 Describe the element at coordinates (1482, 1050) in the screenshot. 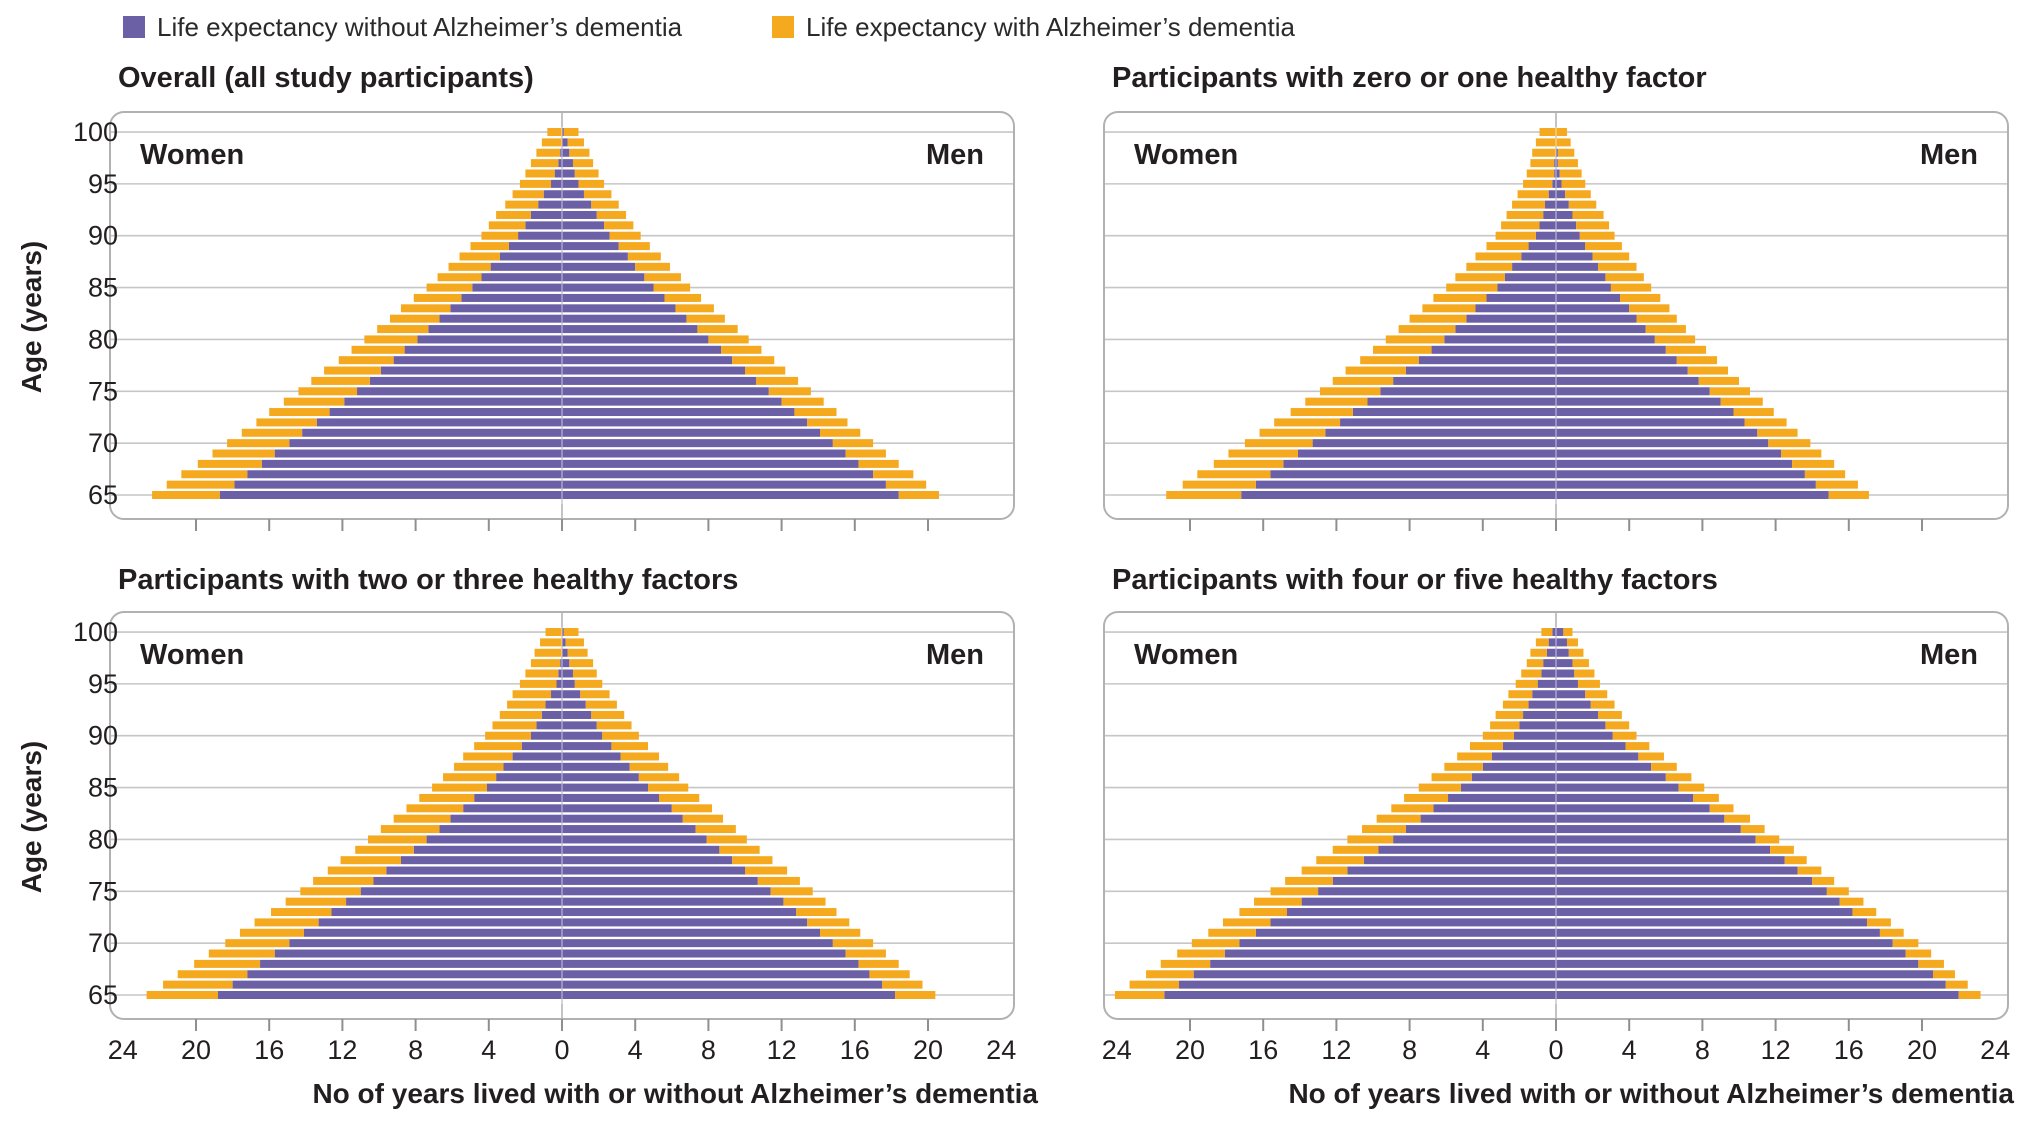

I see `x-tick-label-5: 4` at that location.